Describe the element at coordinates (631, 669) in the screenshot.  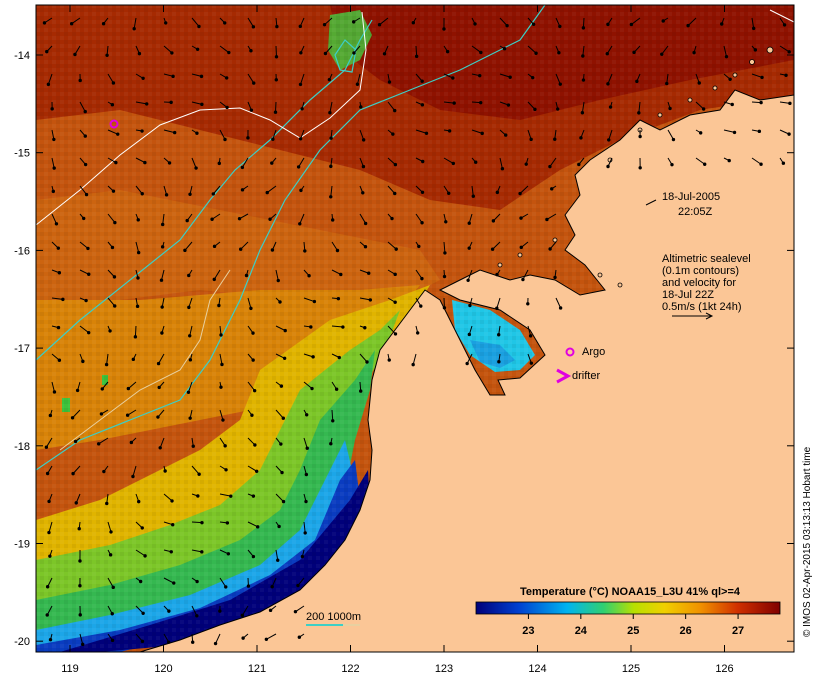
I see `x-tick-label: 125` at that location.